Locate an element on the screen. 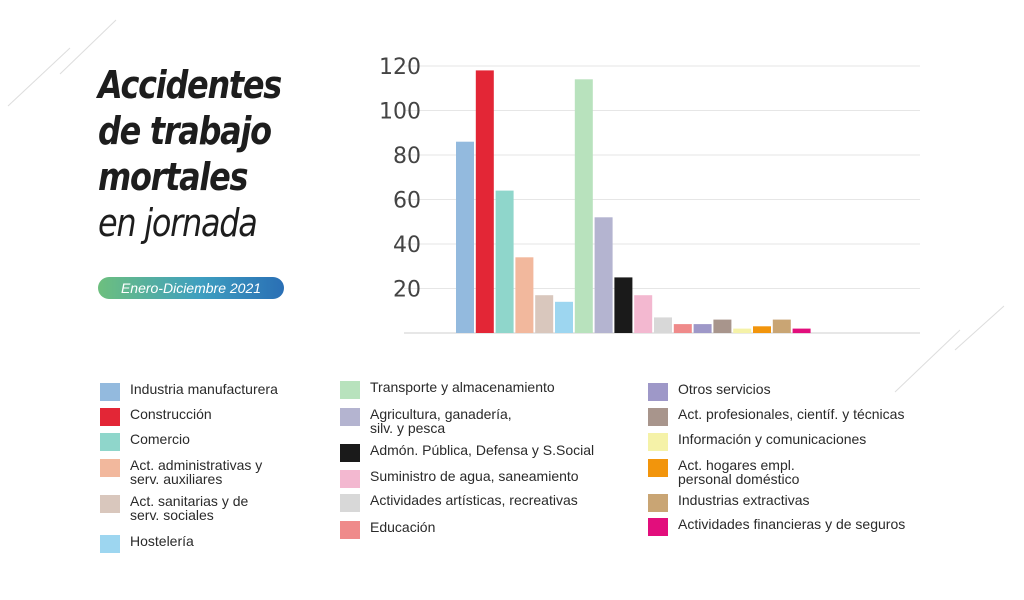 Image resolution: width=1024 pixels, height=600 pixels. legend-item: Construcción is located at coordinates (156, 416).